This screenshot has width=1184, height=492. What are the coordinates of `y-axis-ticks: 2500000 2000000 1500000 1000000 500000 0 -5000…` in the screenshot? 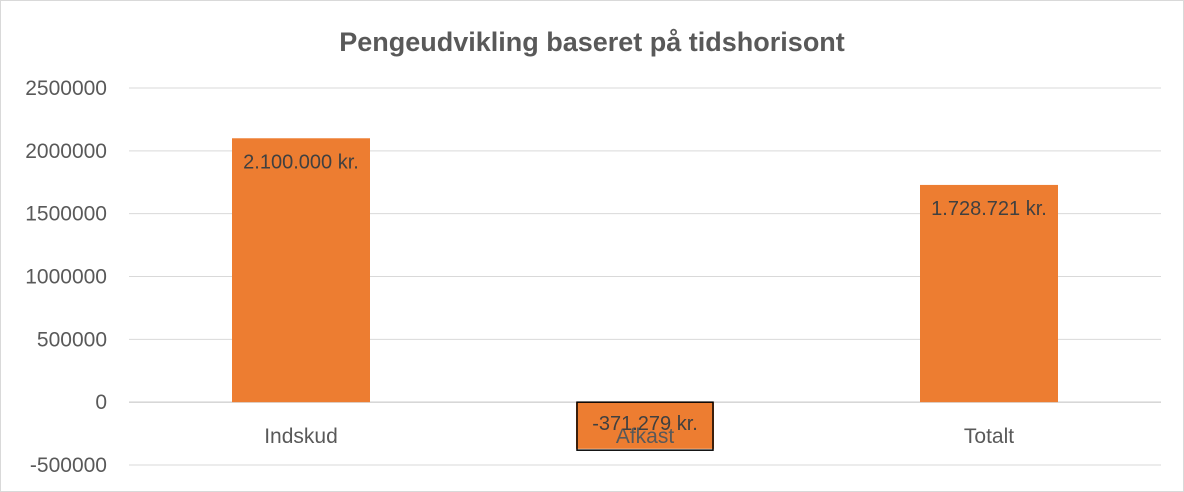 It's located at (66, 277).